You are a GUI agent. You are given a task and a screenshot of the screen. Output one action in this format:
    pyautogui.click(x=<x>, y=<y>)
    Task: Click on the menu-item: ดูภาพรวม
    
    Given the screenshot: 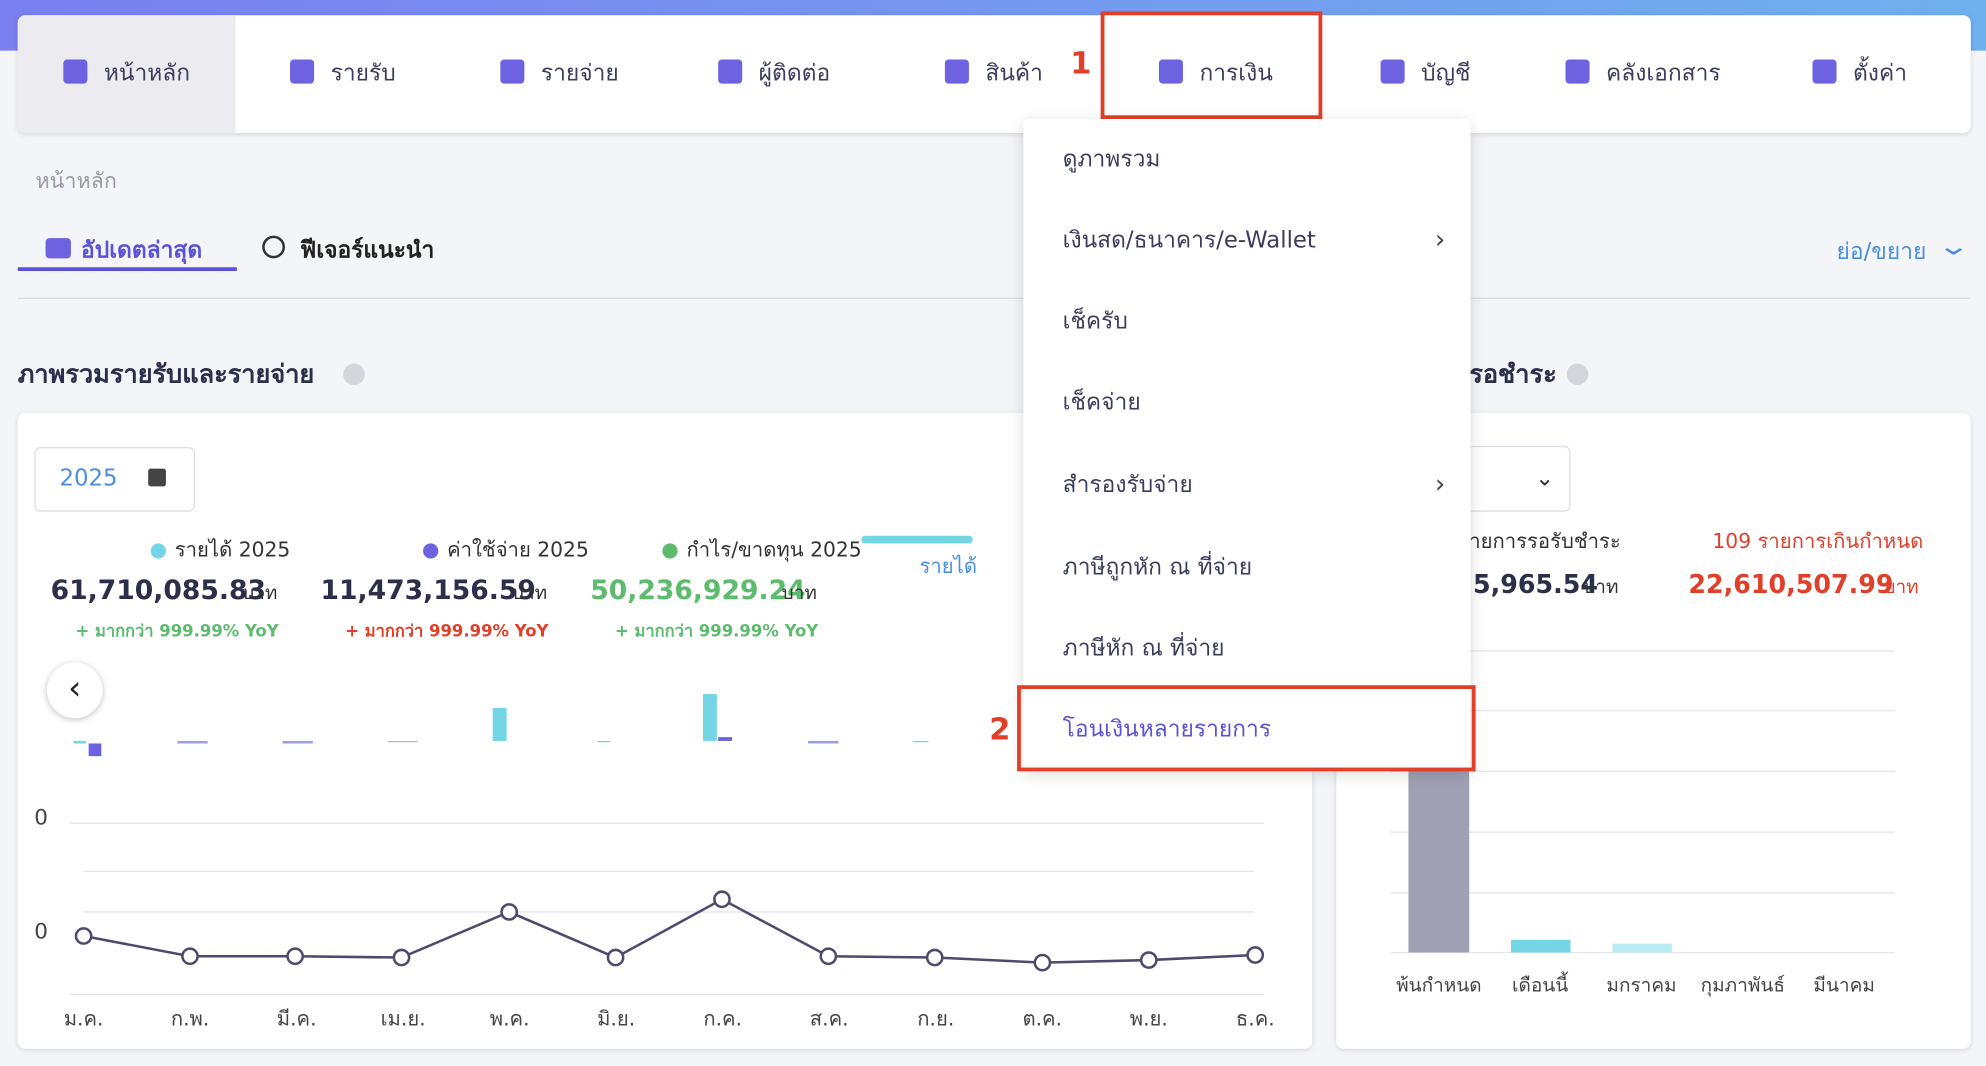 What is the action you would take?
    pyautogui.click(x=1111, y=159)
    